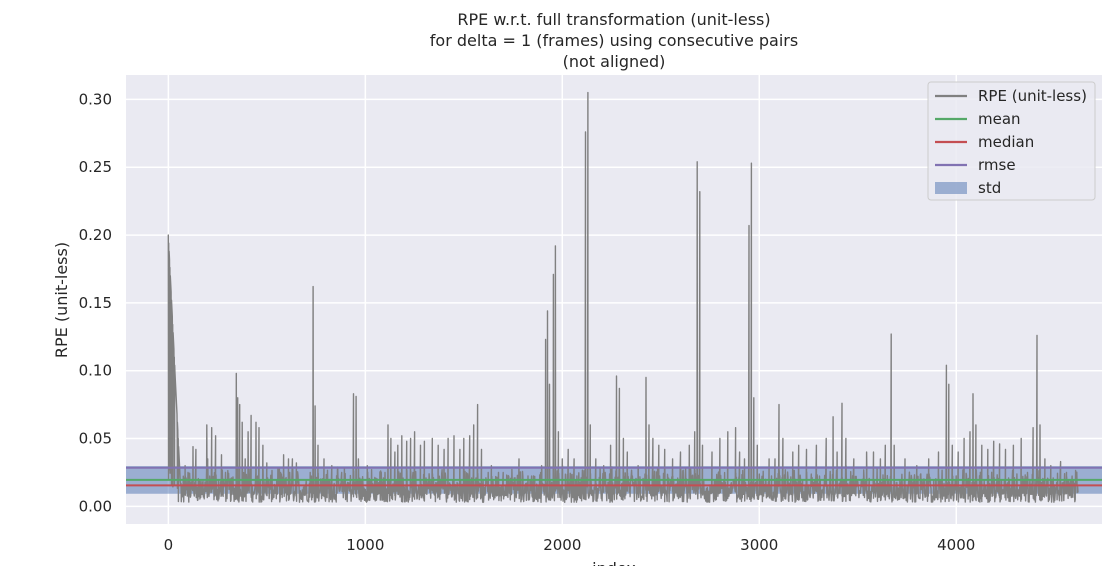 The height and width of the screenshot is (566, 1120). Describe the element at coordinates (365, 545) in the screenshot. I see `x-tick-label-1: 1000` at that location.